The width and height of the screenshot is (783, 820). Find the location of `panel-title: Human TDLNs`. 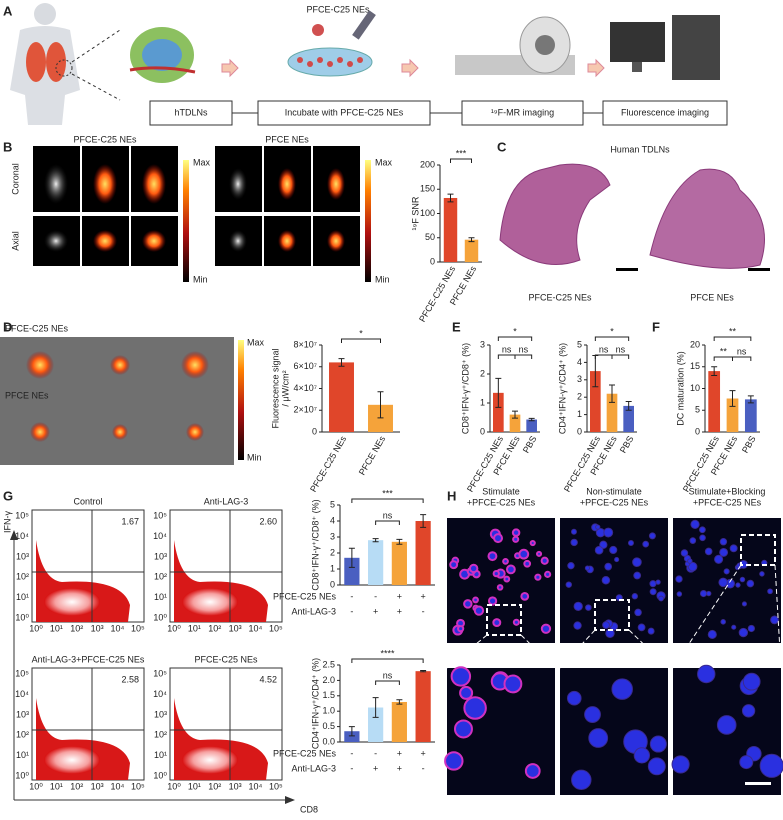

panel-title: Human TDLNs is located at coordinates (640, 149).